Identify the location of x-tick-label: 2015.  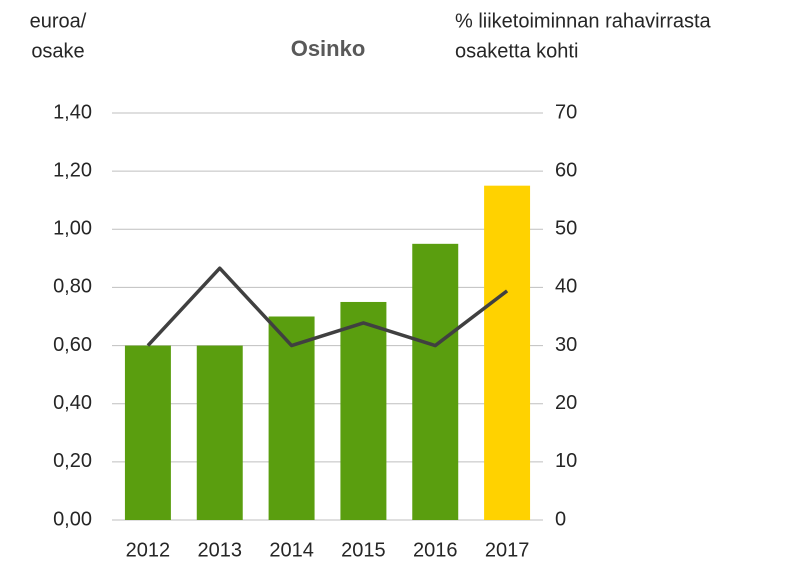
(363, 550).